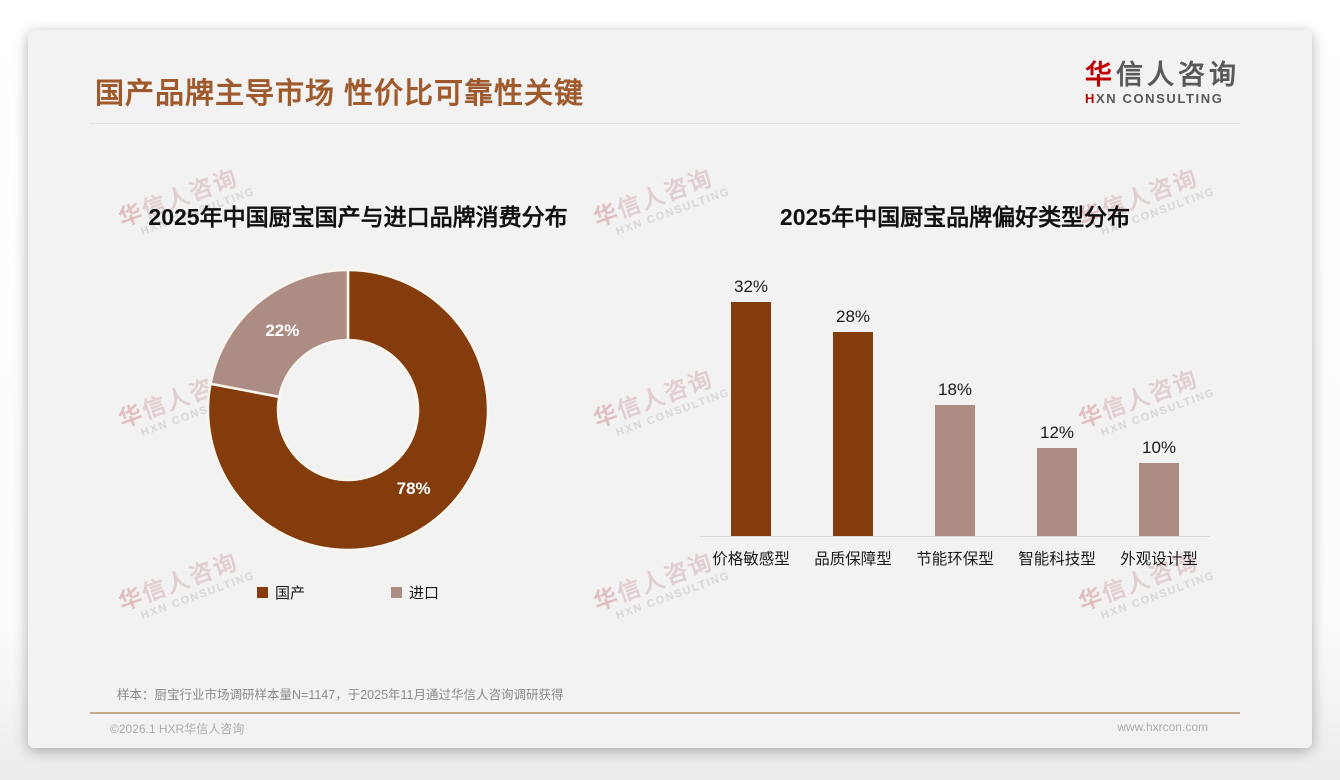 This screenshot has width=1340, height=780. I want to click on bar-chart-x-axis, so click(955, 536).